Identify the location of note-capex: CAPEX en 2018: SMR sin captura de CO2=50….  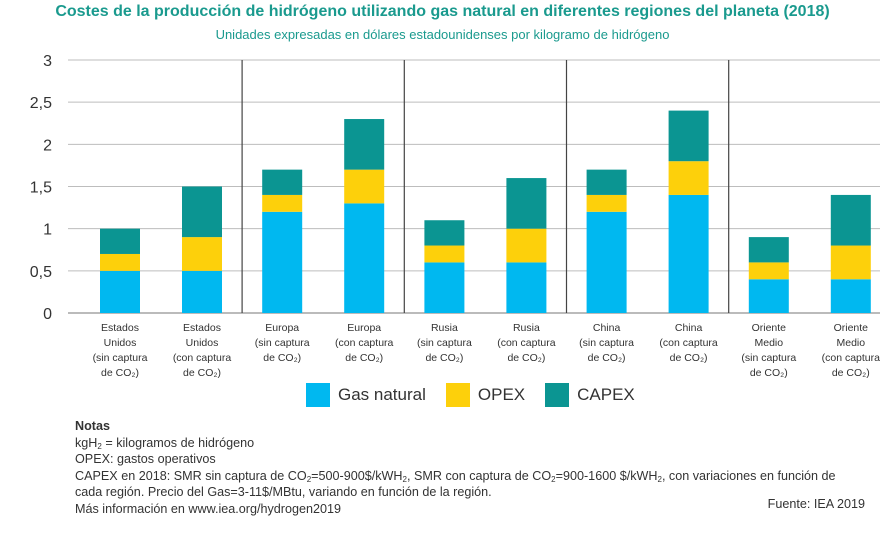
(455, 476).